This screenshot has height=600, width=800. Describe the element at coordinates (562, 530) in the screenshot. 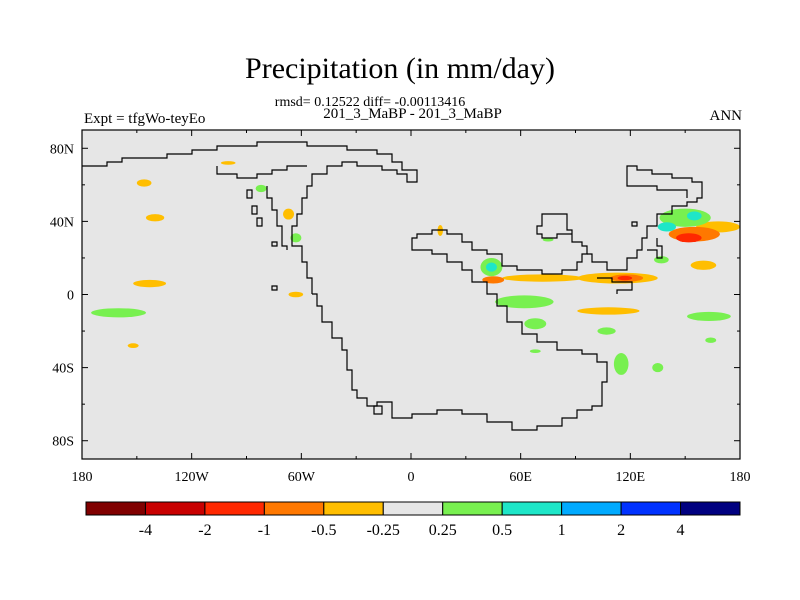

I see `colorbar-label-7: 1` at that location.